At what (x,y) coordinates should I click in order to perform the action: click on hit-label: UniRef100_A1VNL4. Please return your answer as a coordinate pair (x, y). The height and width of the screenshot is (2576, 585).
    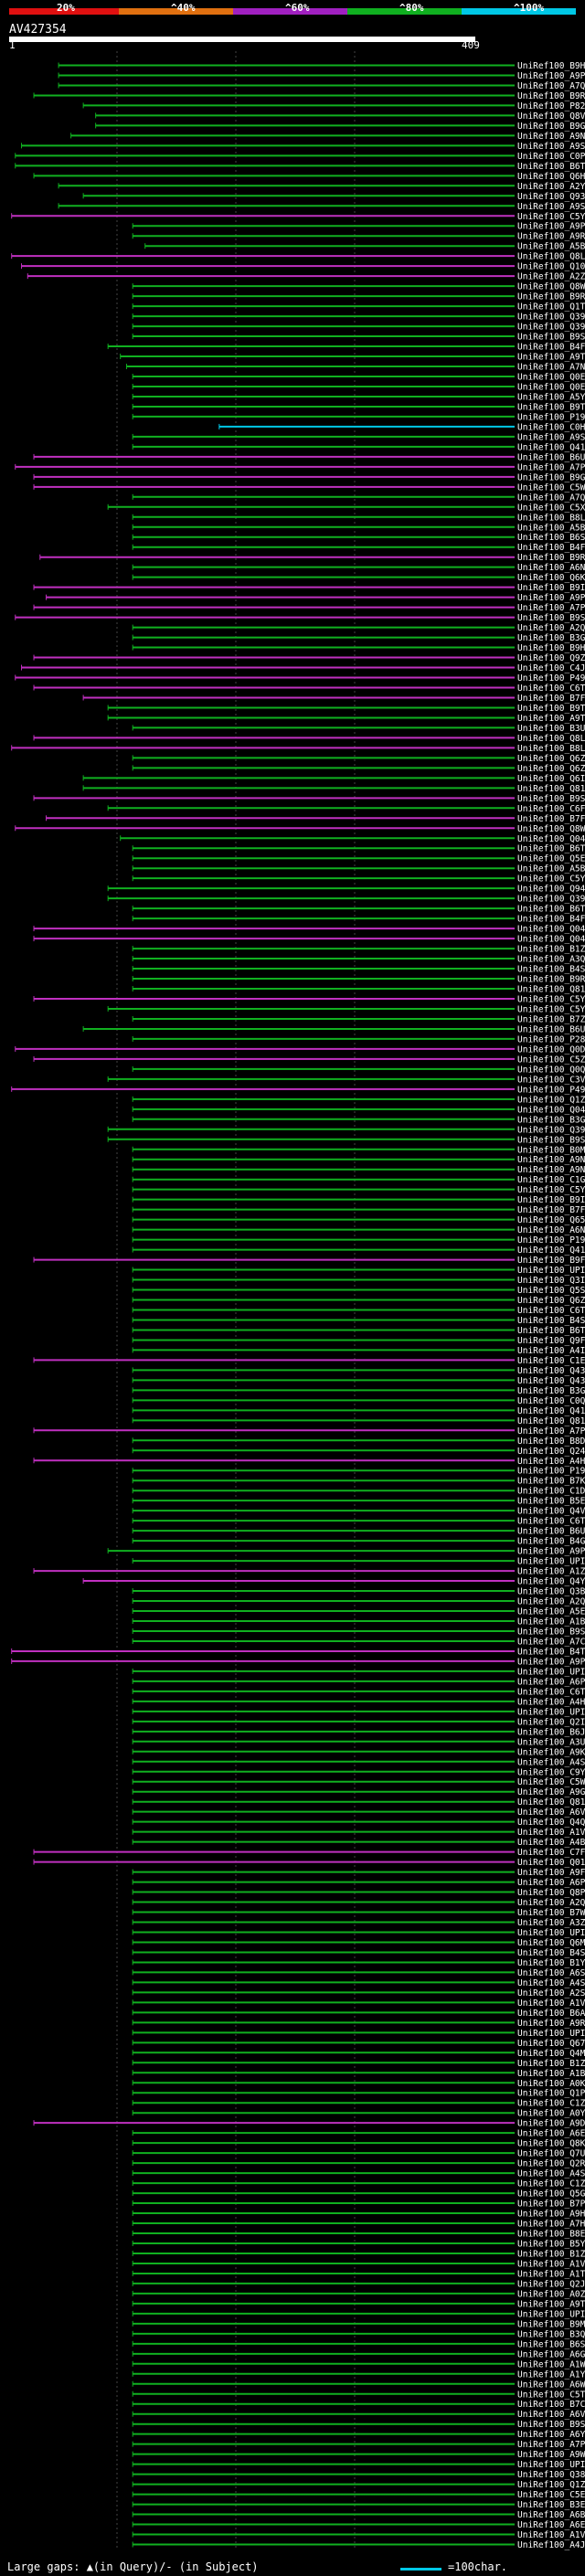
    Looking at the image, I should click on (551, 1833).